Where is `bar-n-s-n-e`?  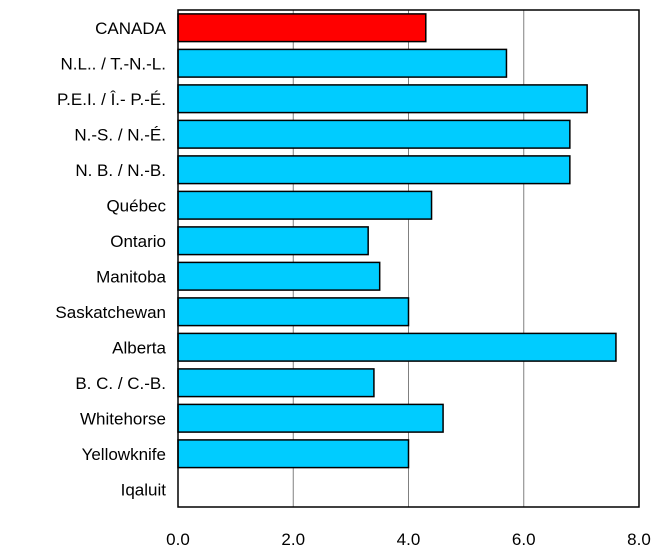 bar-n-s-n-e is located at coordinates (374, 134).